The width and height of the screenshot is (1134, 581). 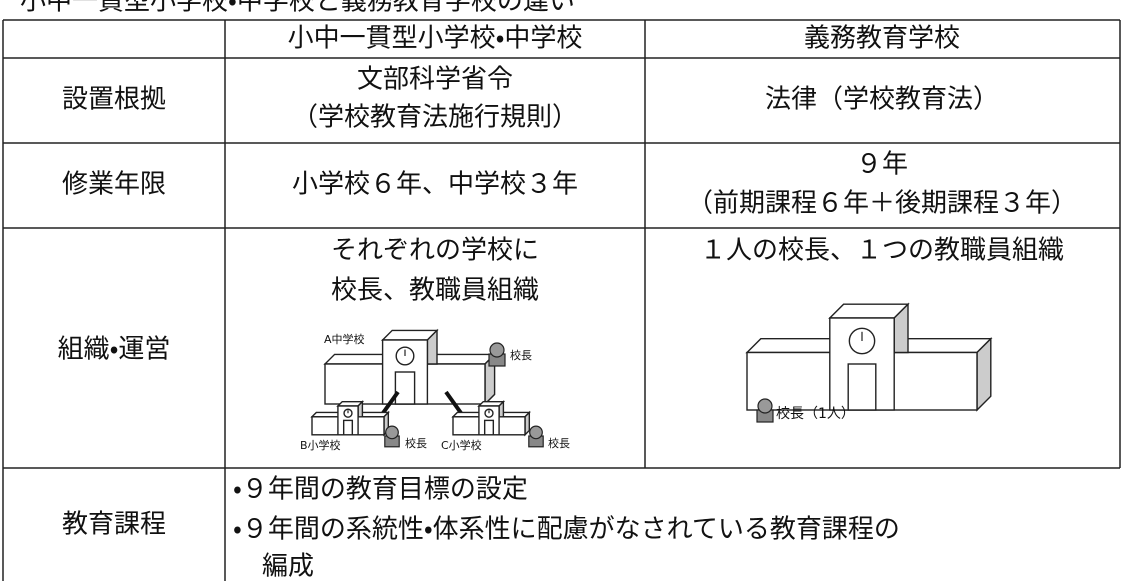 What do you see at coordinates (114, 525) in the screenshot?
I see `row-label: 教育課程` at bounding box center [114, 525].